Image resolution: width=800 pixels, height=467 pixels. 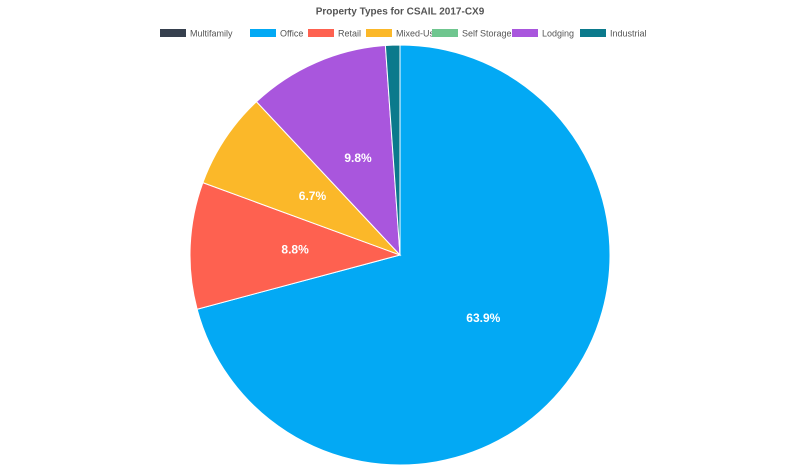 What do you see at coordinates (558, 33) in the screenshot?
I see `legend-label: Lodging` at bounding box center [558, 33].